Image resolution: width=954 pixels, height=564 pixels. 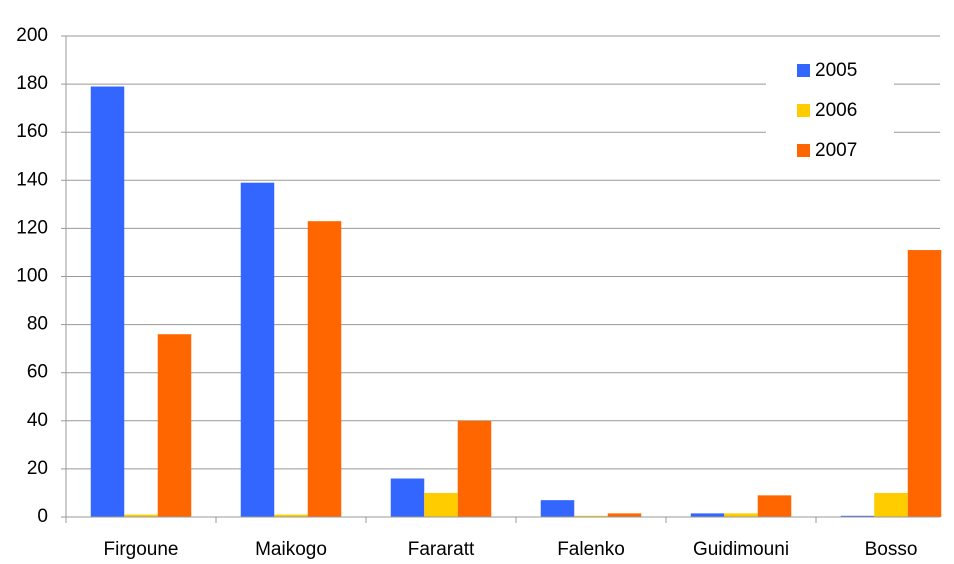 I want to click on x-tick-label: Falenko, so click(x=591, y=549).